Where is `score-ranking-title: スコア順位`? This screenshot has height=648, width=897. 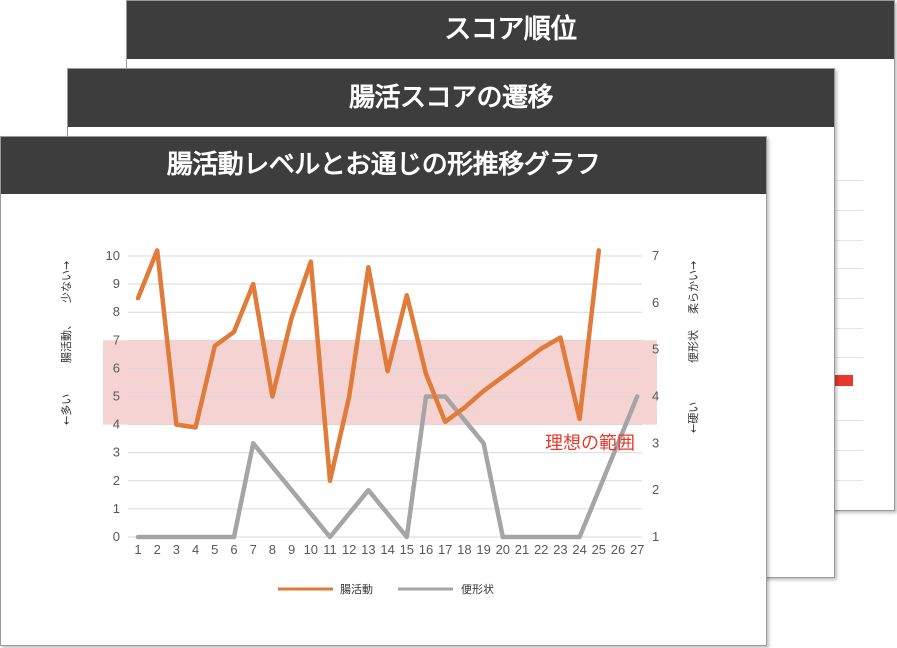
score-ranking-title: スコア順位 is located at coordinates (510, 30).